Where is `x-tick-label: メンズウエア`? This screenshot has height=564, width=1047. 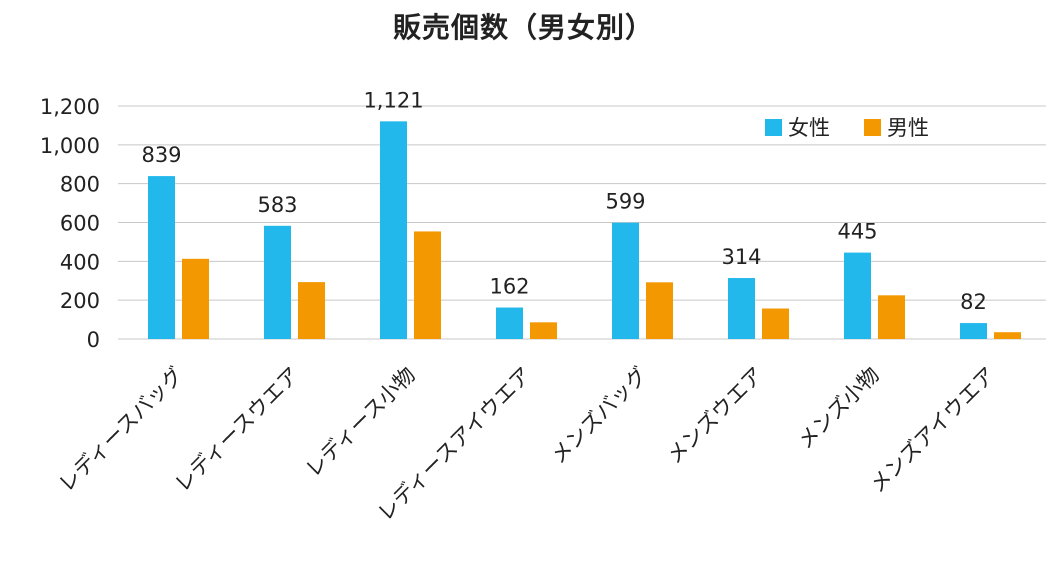 x-tick-label: メンズウエア is located at coordinates (715, 416).